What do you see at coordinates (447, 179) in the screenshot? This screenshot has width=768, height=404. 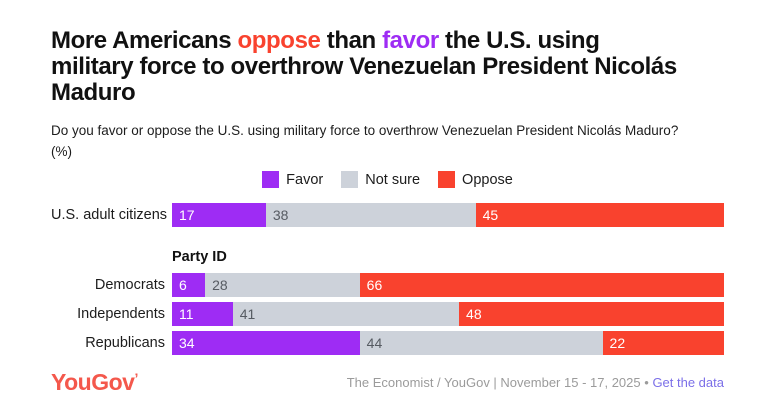 I see `oppose-swatch-icon` at bounding box center [447, 179].